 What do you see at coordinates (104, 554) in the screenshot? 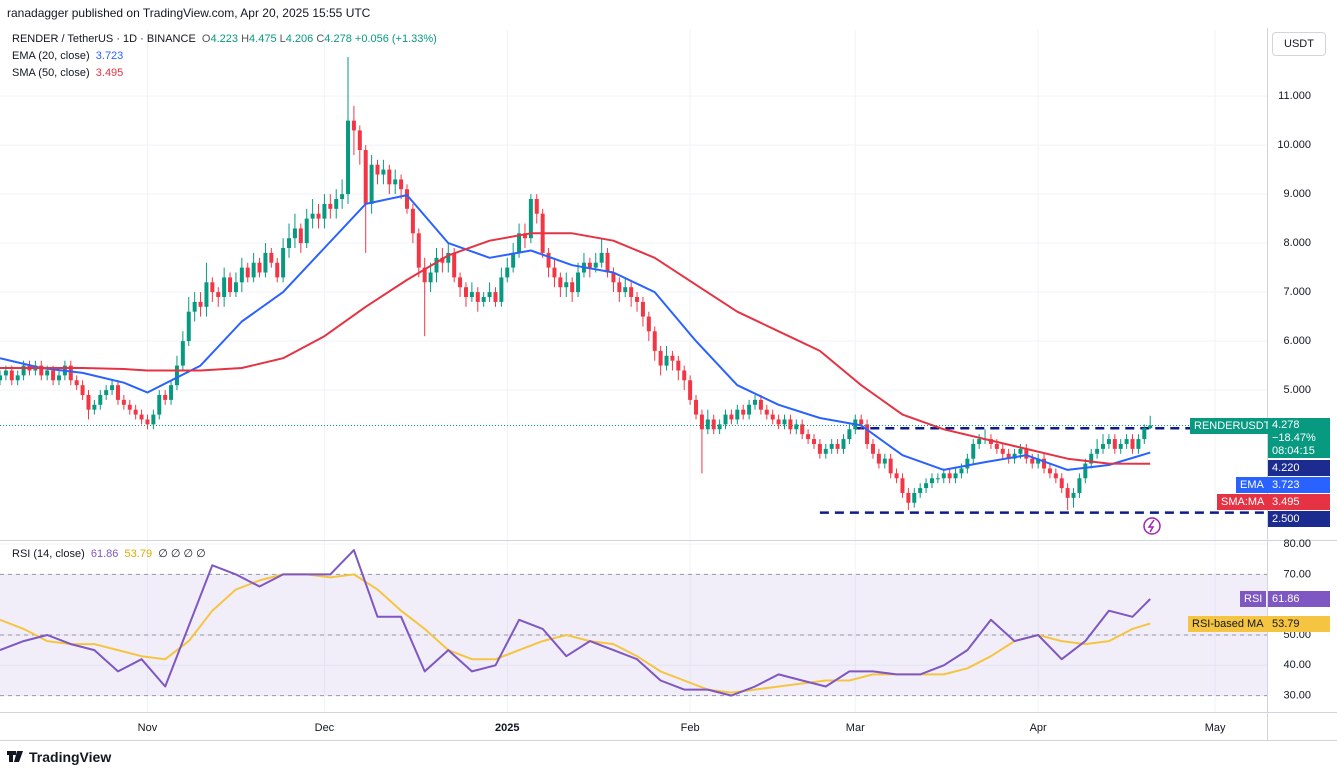
I see `legend-value: 61.86` at bounding box center [104, 554].